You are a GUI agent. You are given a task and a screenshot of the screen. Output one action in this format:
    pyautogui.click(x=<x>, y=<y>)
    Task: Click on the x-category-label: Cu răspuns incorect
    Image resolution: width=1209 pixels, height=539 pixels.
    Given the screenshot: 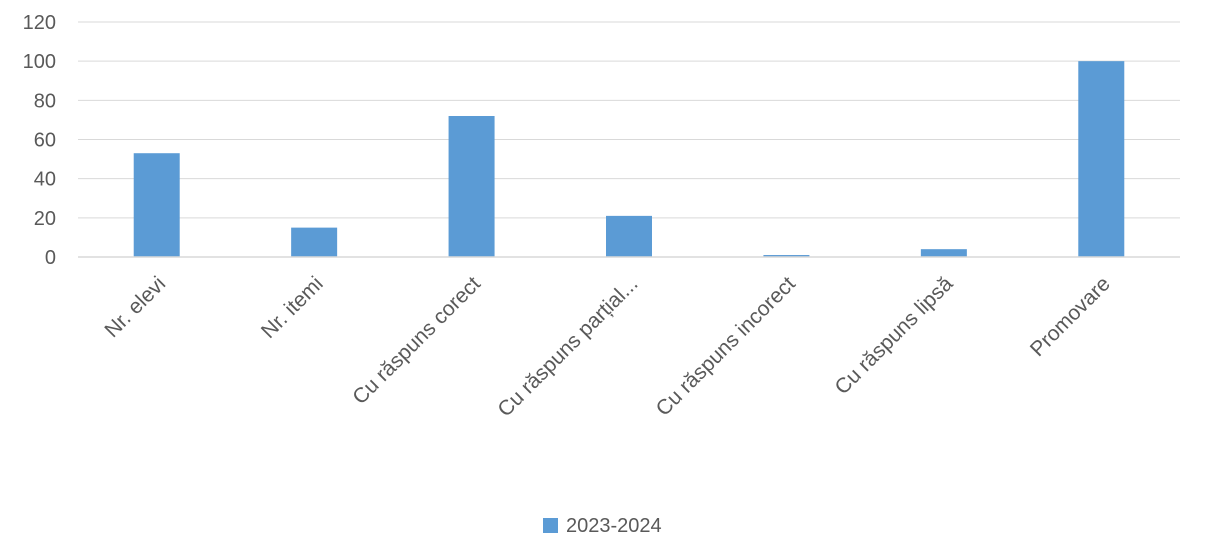 What is the action you would take?
    pyautogui.click(x=726, y=346)
    